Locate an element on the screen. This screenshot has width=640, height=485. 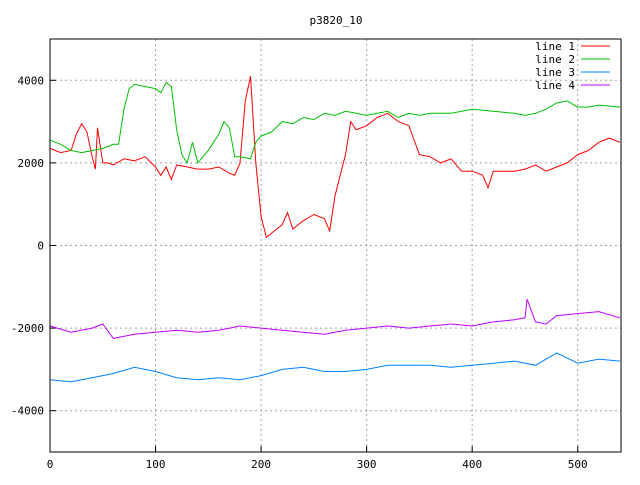
legend-label: line 4 is located at coordinates (555, 85).